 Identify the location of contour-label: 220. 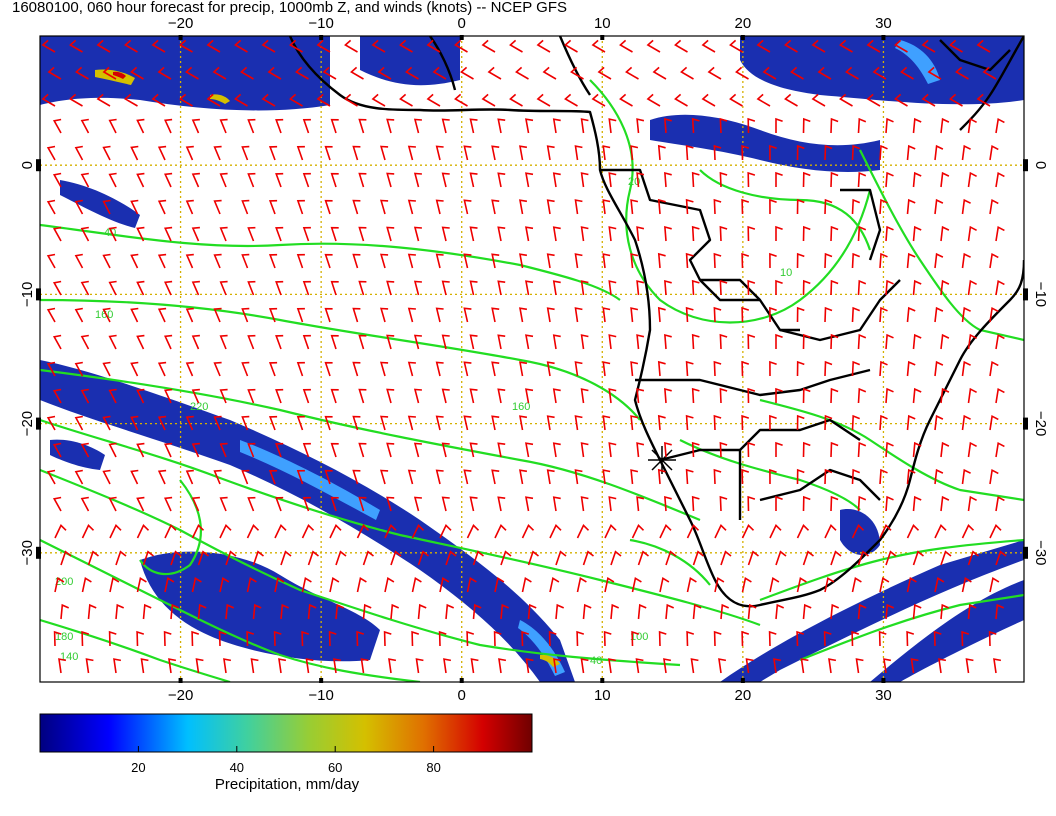
(199, 407).